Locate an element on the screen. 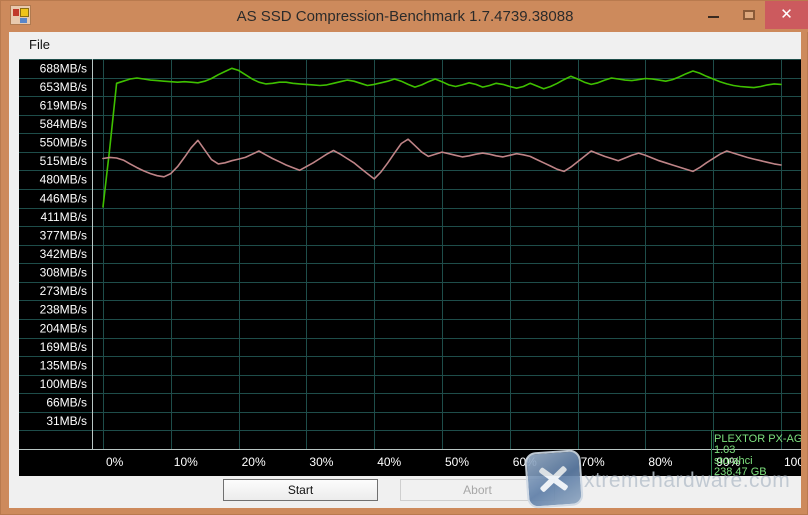 The height and width of the screenshot is (515, 808). legend-text: PLEXTOR PX-AG25 is located at coordinates (757, 439).